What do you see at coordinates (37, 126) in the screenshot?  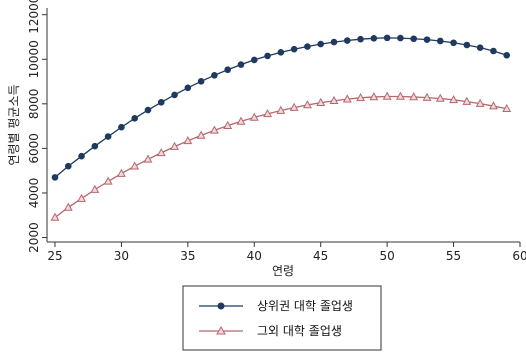 I see `y-axis-ticks: 2000 4000 6000 8000 10000 12000` at bounding box center [37, 126].